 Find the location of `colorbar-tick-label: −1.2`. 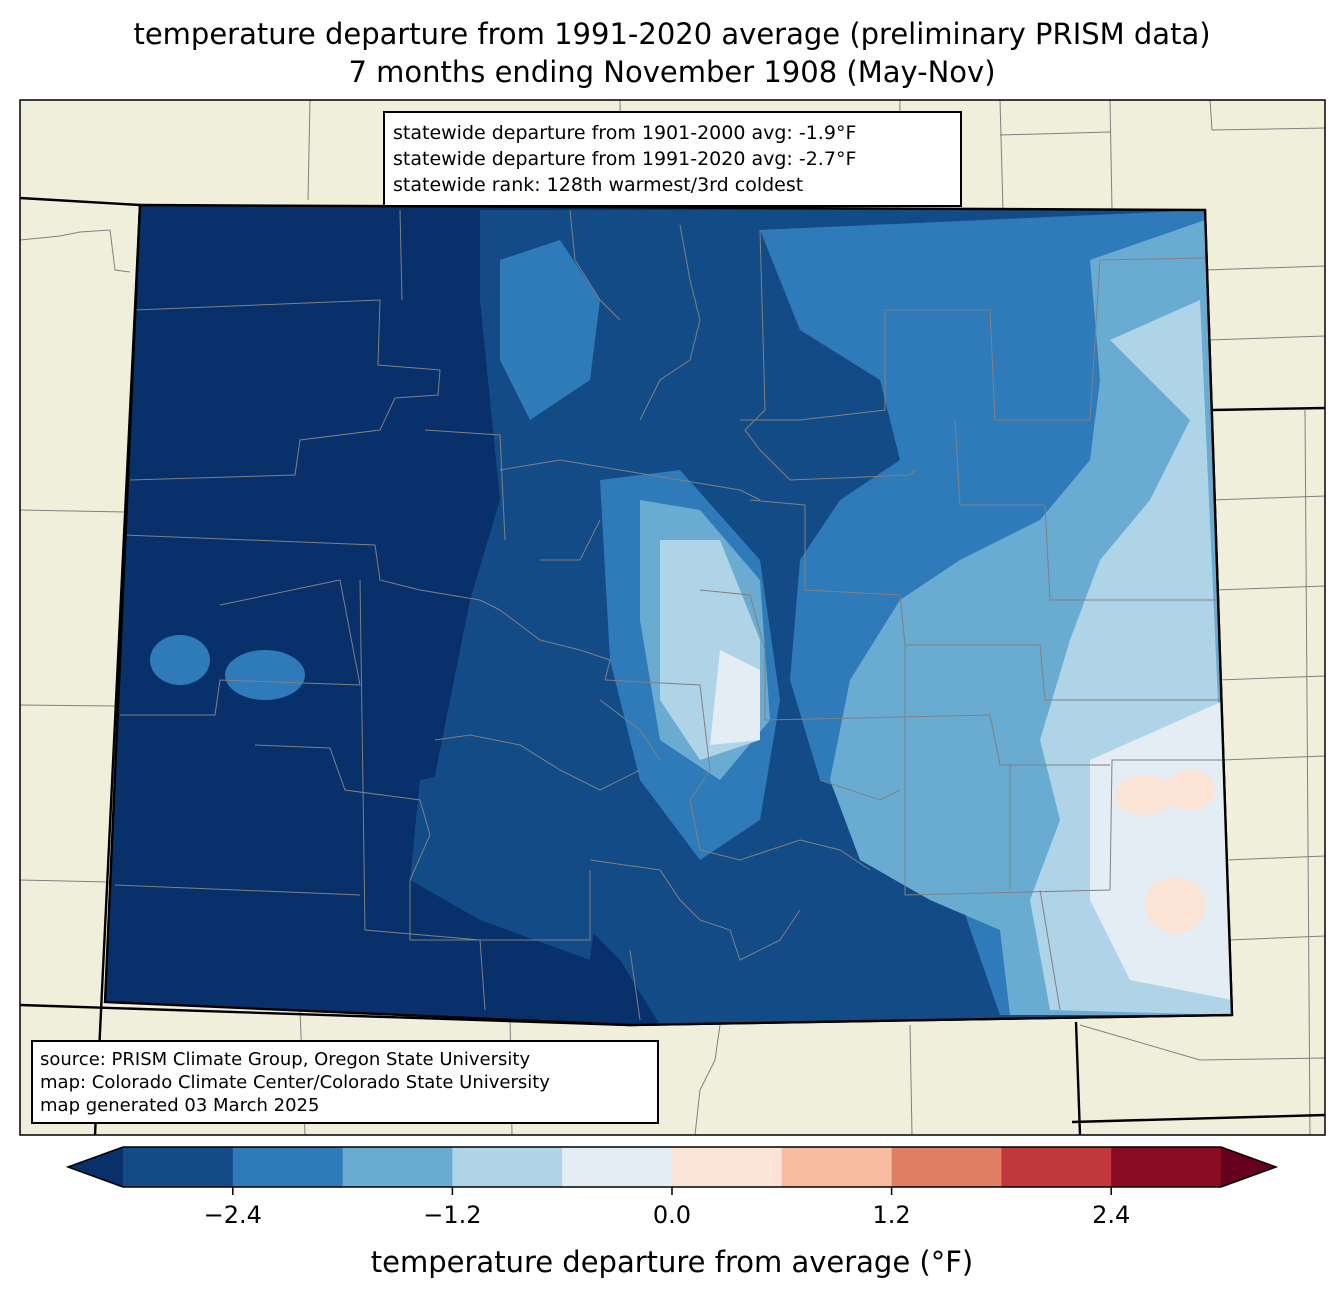

colorbar-tick-label: −1.2 is located at coordinates (452, 1215).